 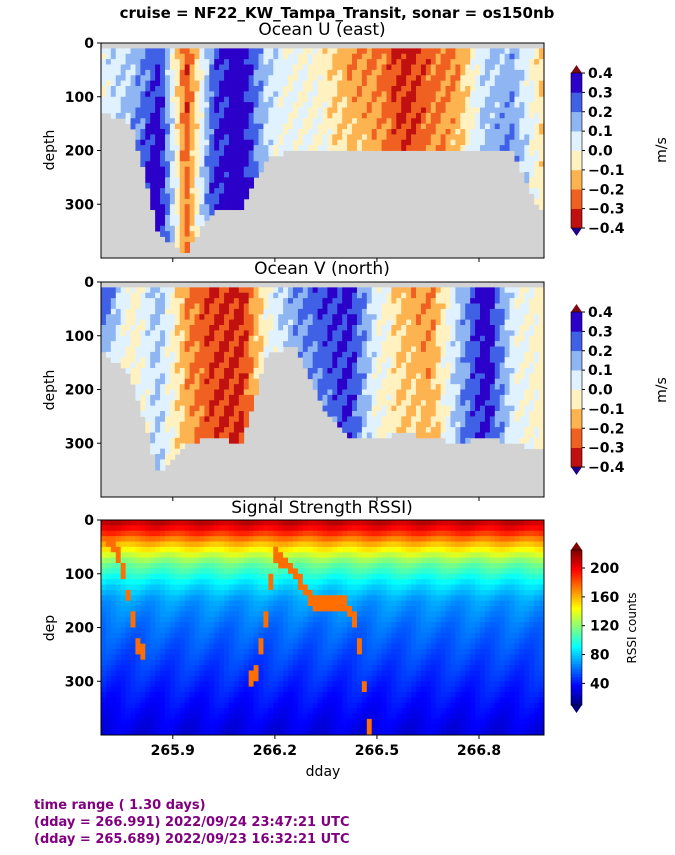 I want to click on colorbar-v-label: m/s, so click(x=662, y=390).